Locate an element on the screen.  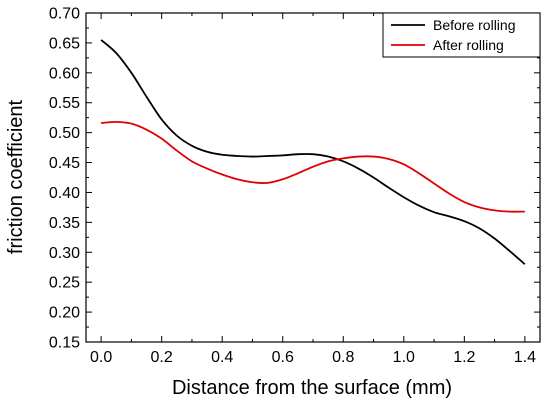
x-axis-title: Distance from the surface (mm) is located at coordinates (312, 388).